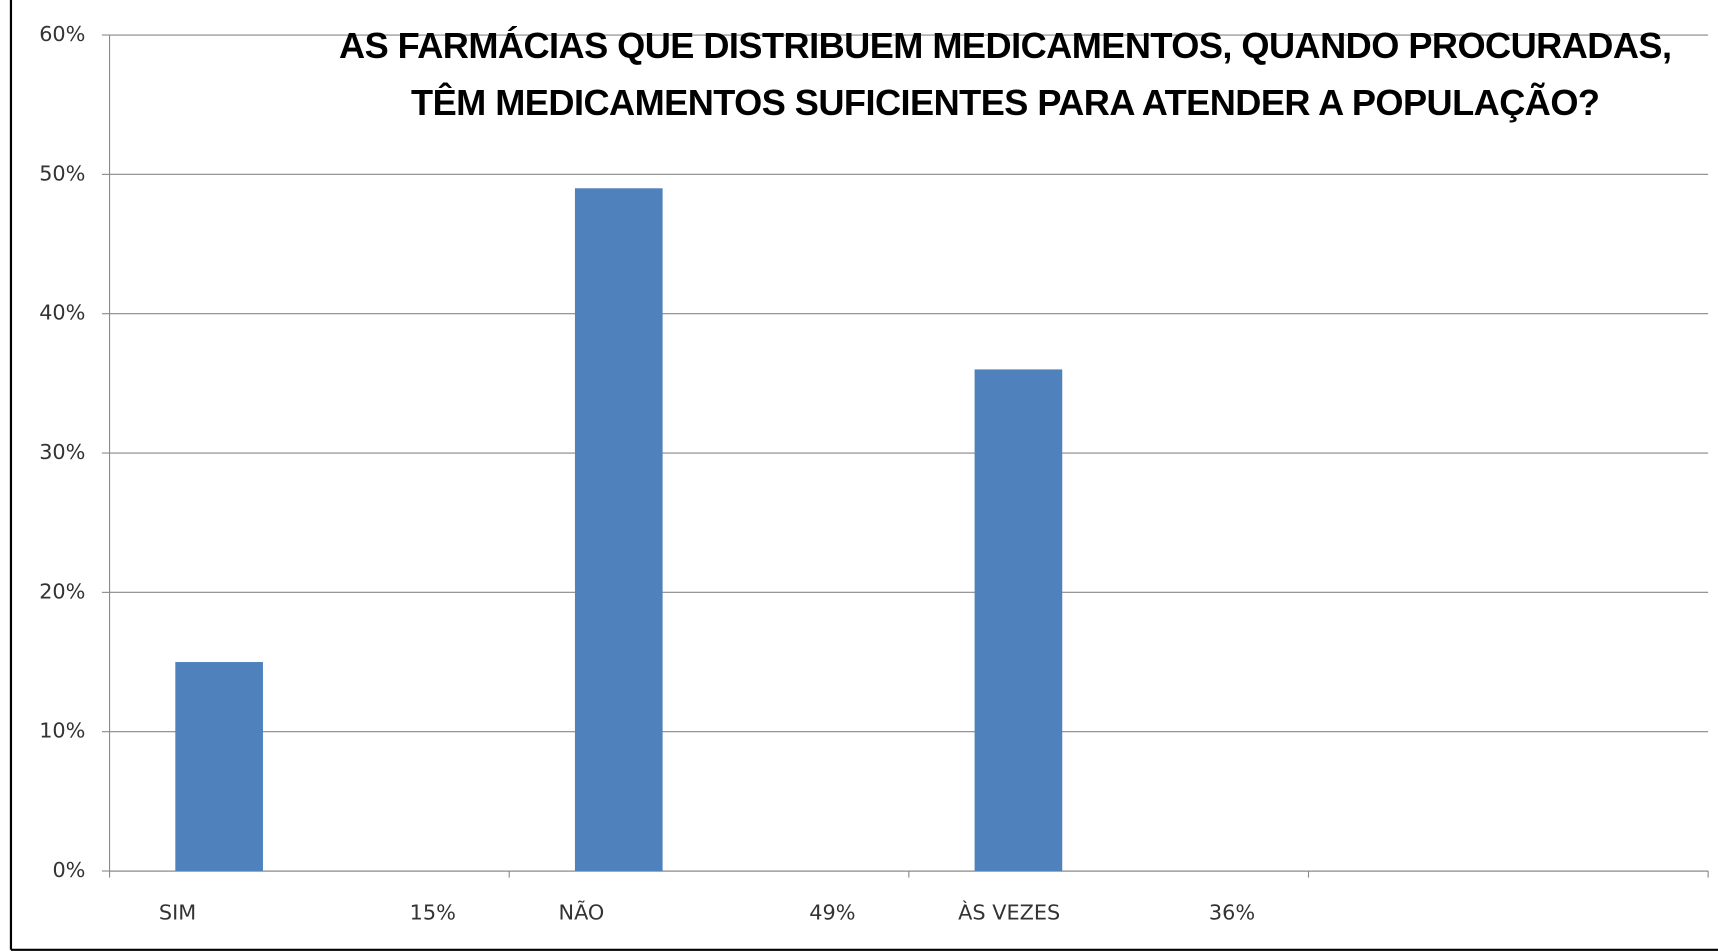 This screenshot has width=1718, height=952. What do you see at coordinates (433, 913) in the screenshot?
I see `value-label: 15%` at bounding box center [433, 913].